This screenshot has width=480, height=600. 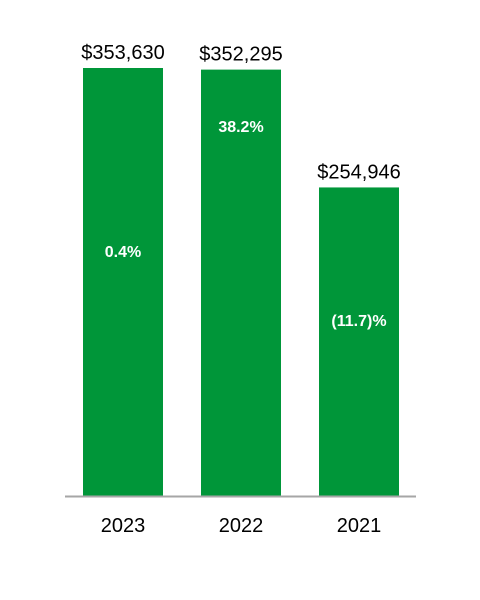 What do you see at coordinates (122, 53) in the screenshot?
I see `value-label-2023: $353,630` at bounding box center [122, 53].